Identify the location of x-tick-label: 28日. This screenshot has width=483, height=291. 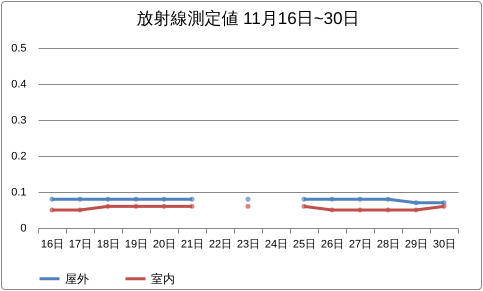
(388, 244).